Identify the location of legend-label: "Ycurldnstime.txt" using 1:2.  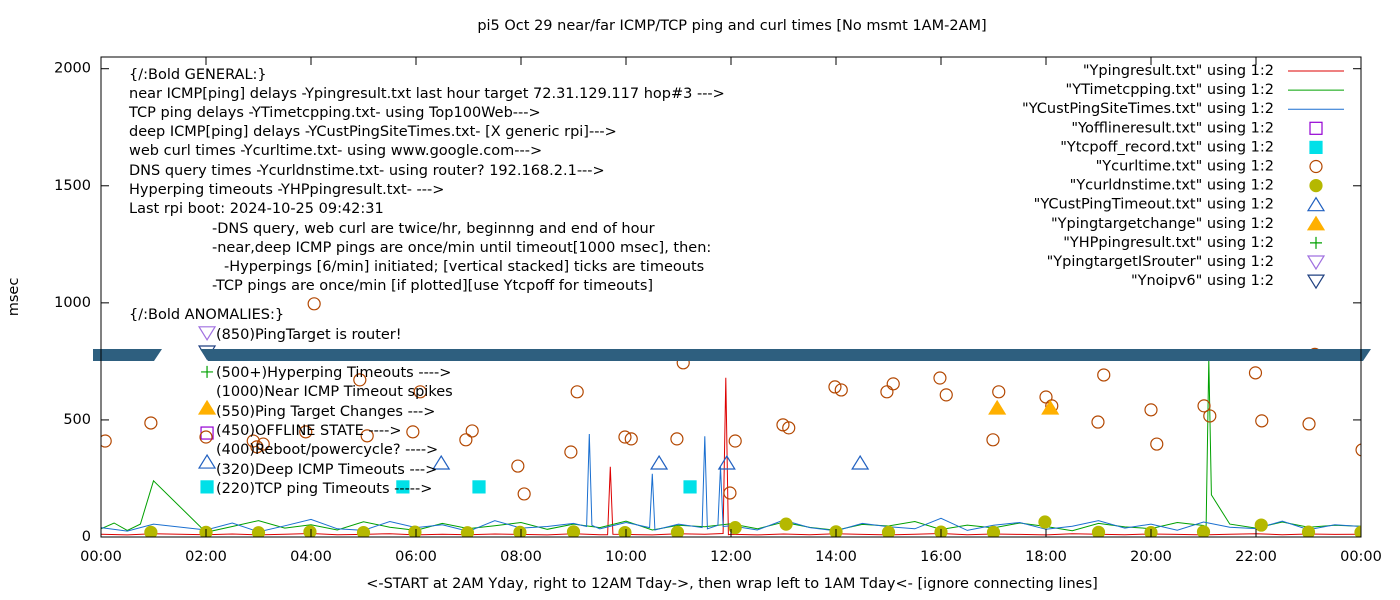
(1172, 186).